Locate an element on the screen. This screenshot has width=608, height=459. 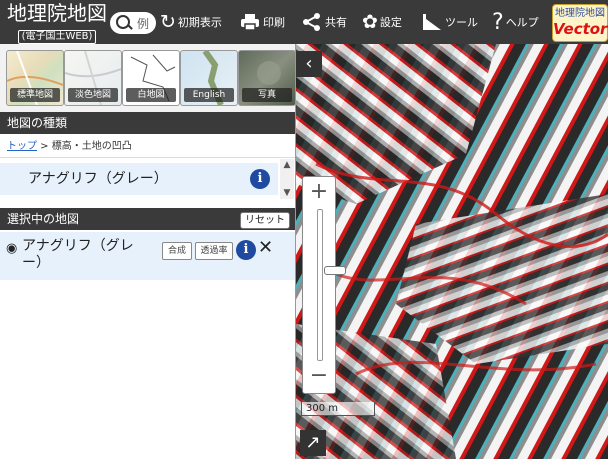
breadcrumb-current: > 標高・土地の凹凸 is located at coordinates (84, 146).